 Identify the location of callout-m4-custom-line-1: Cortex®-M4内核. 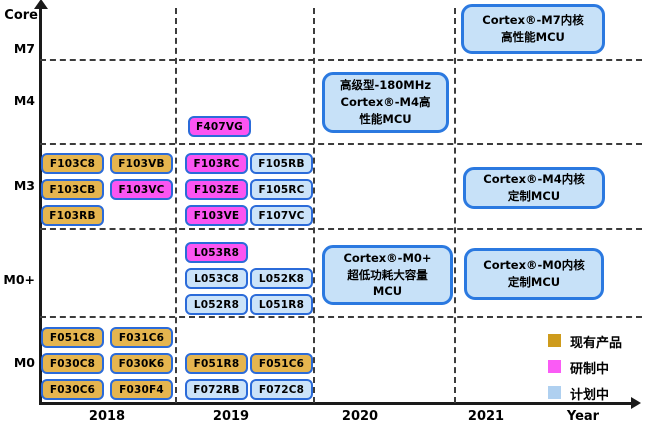
(534, 179).